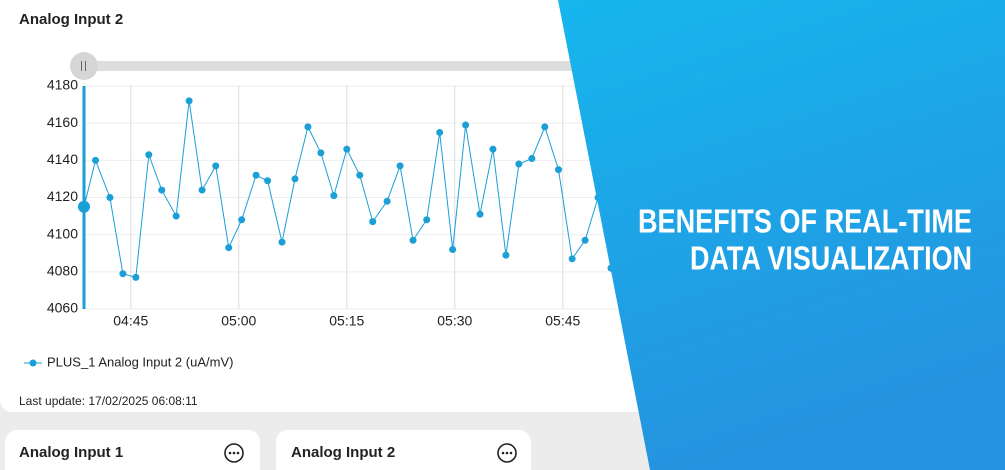  What do you see at coordinates (805, 221) in the screenshot?
I see `banner-text: BENEFITS OF REAL-TIME` at bounding box center [805, 221].